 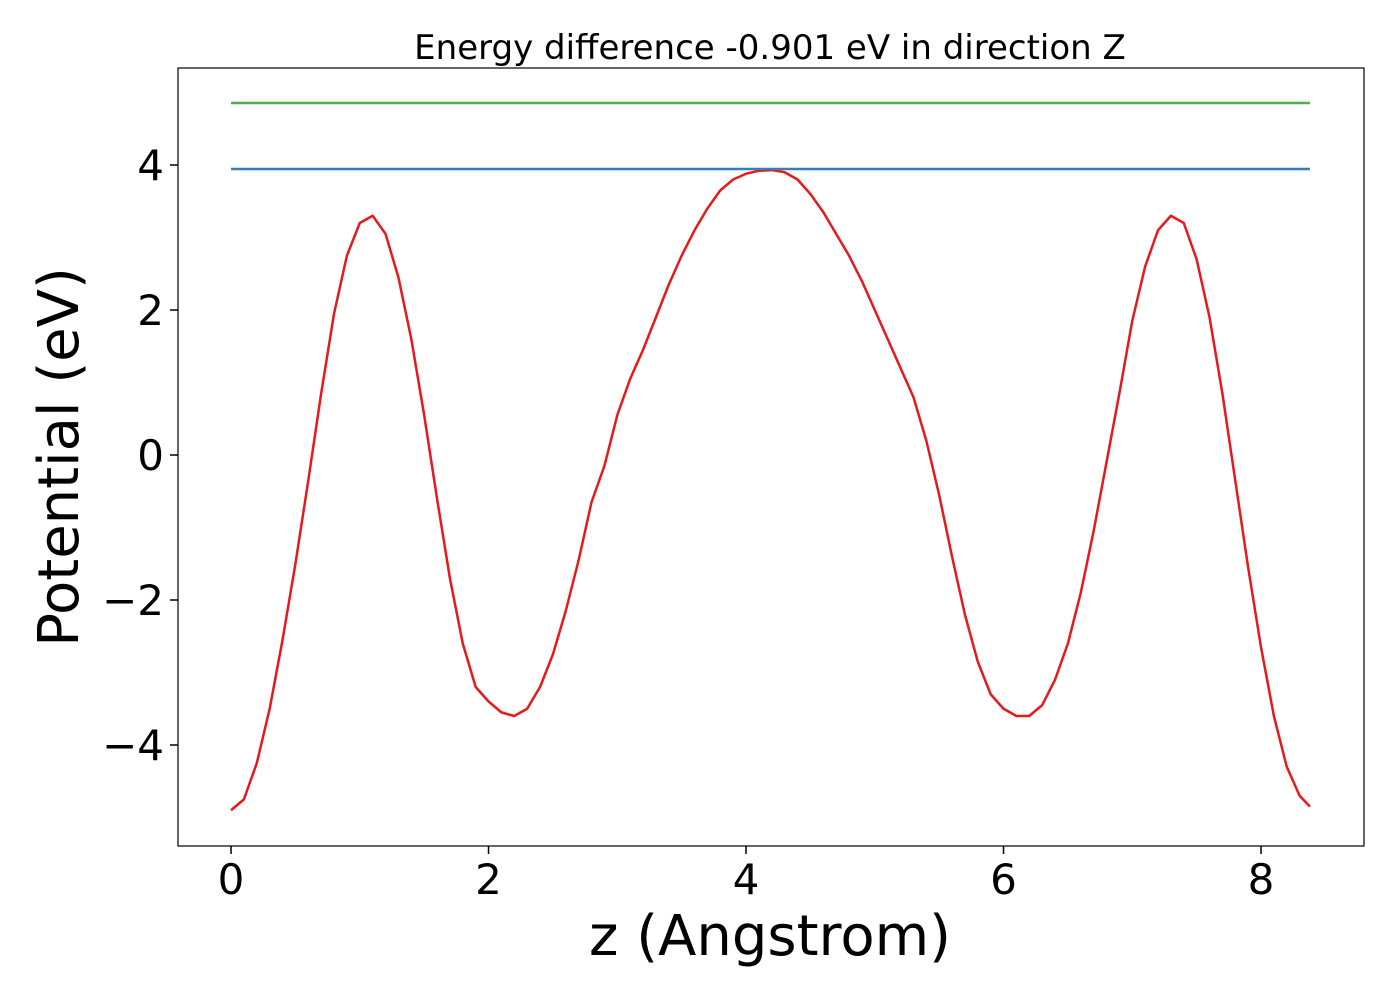 What do you see at coordinates (1003, 879) in the screenshot?
I see `x-tick-label: 6` at bounding box center [1003, 879].